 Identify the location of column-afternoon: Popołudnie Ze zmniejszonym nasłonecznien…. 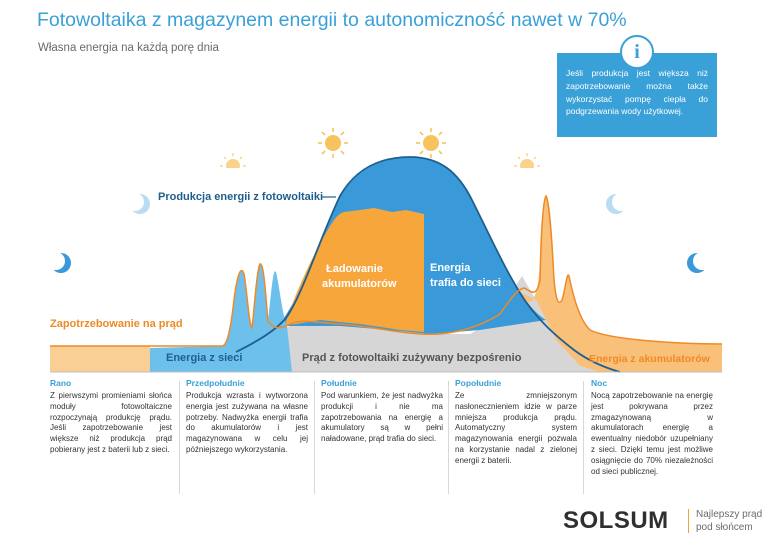
(516, 437).